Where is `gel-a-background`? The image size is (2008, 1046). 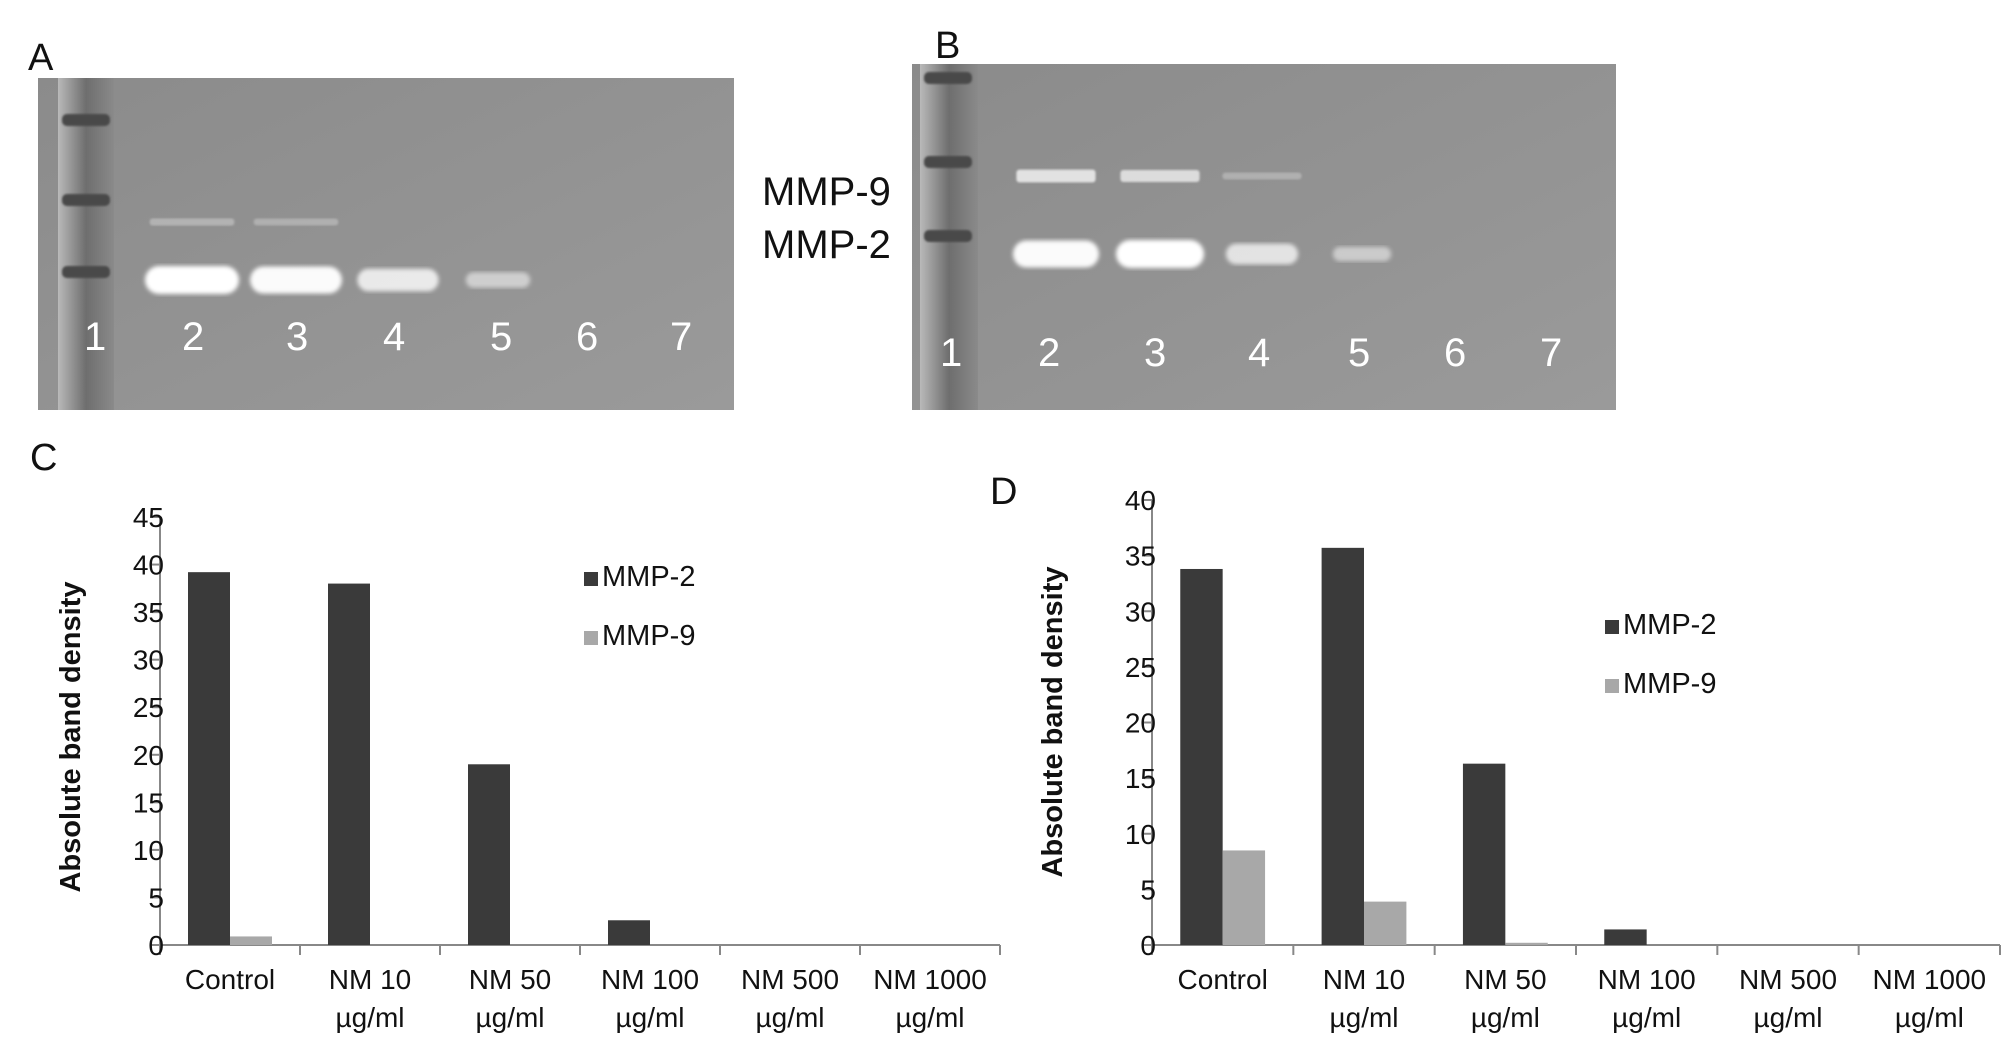 gel-a-background is located at coordinates (386, 244).